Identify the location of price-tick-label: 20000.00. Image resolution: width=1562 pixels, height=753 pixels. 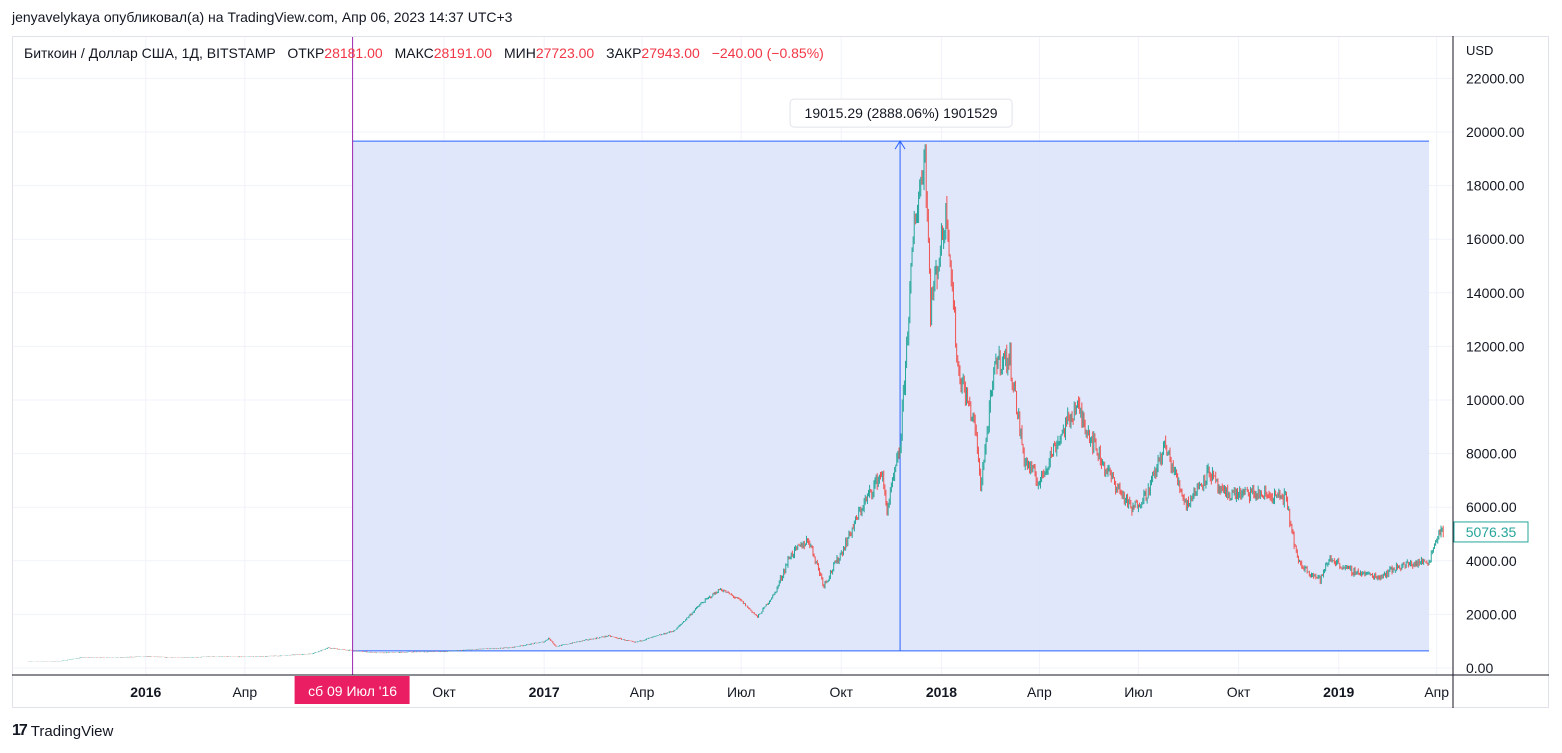
(1495, 132).